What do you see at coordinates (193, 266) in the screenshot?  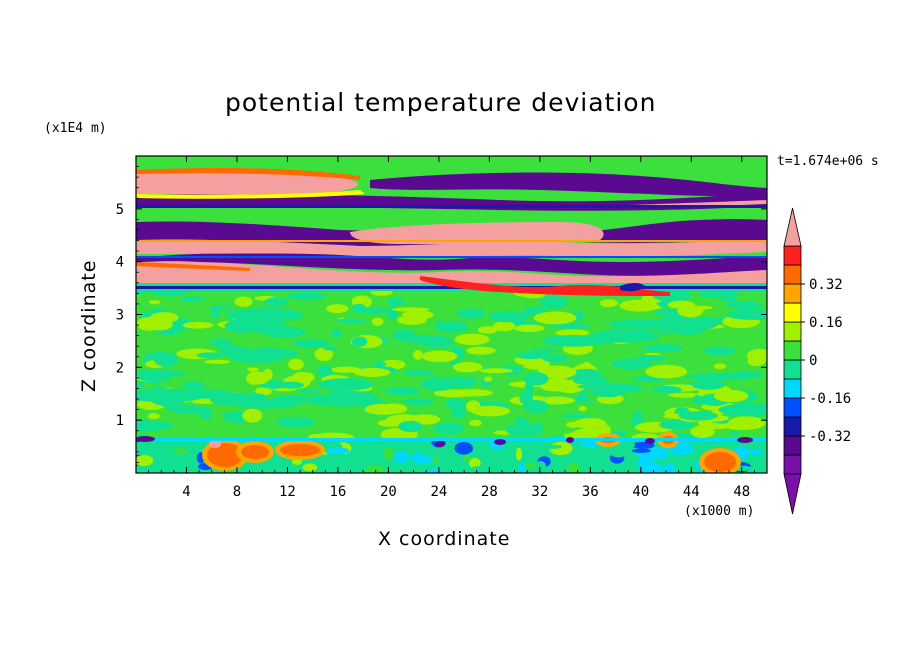 I see `red-edge-mid` at bounding box center [193, 266].